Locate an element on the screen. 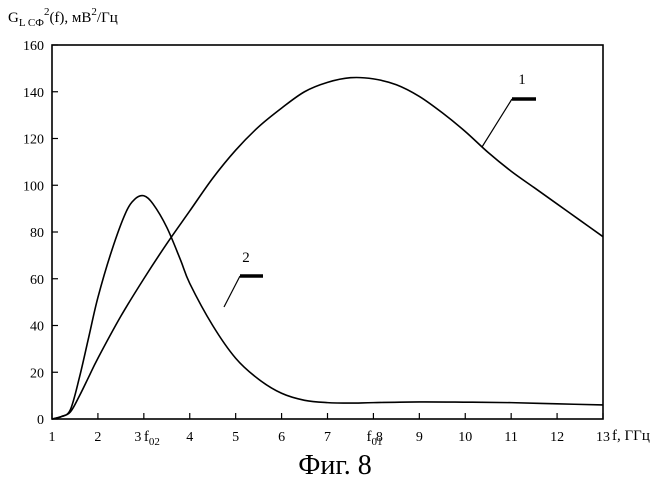 This screenshot has width=670, height=500. x-axis-label: f, ГГц is located at coordinates (631, 436).